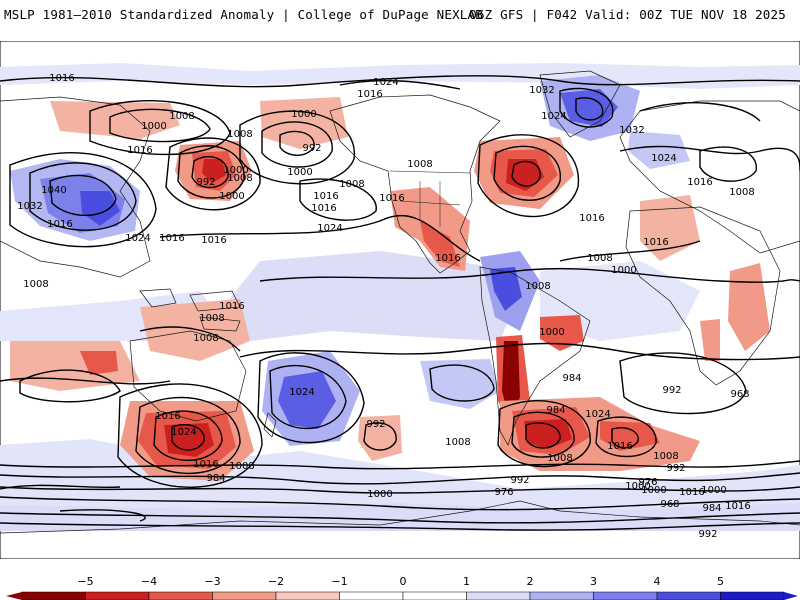 This screenshot has height=600, width=800. Describe the element at coordinates (683, 383) in the screenshot. I see `isobar-1024-s-indian` at that location.